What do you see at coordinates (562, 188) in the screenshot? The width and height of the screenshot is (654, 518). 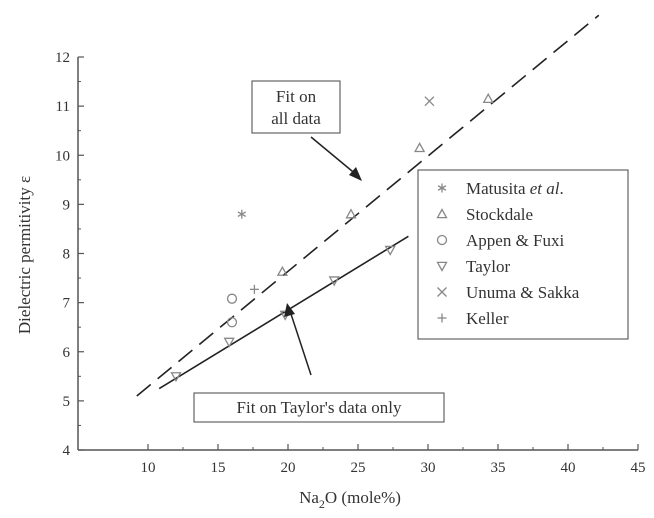 I see `legend-label-matusita-tail: .` at bounding box center [562, 188].